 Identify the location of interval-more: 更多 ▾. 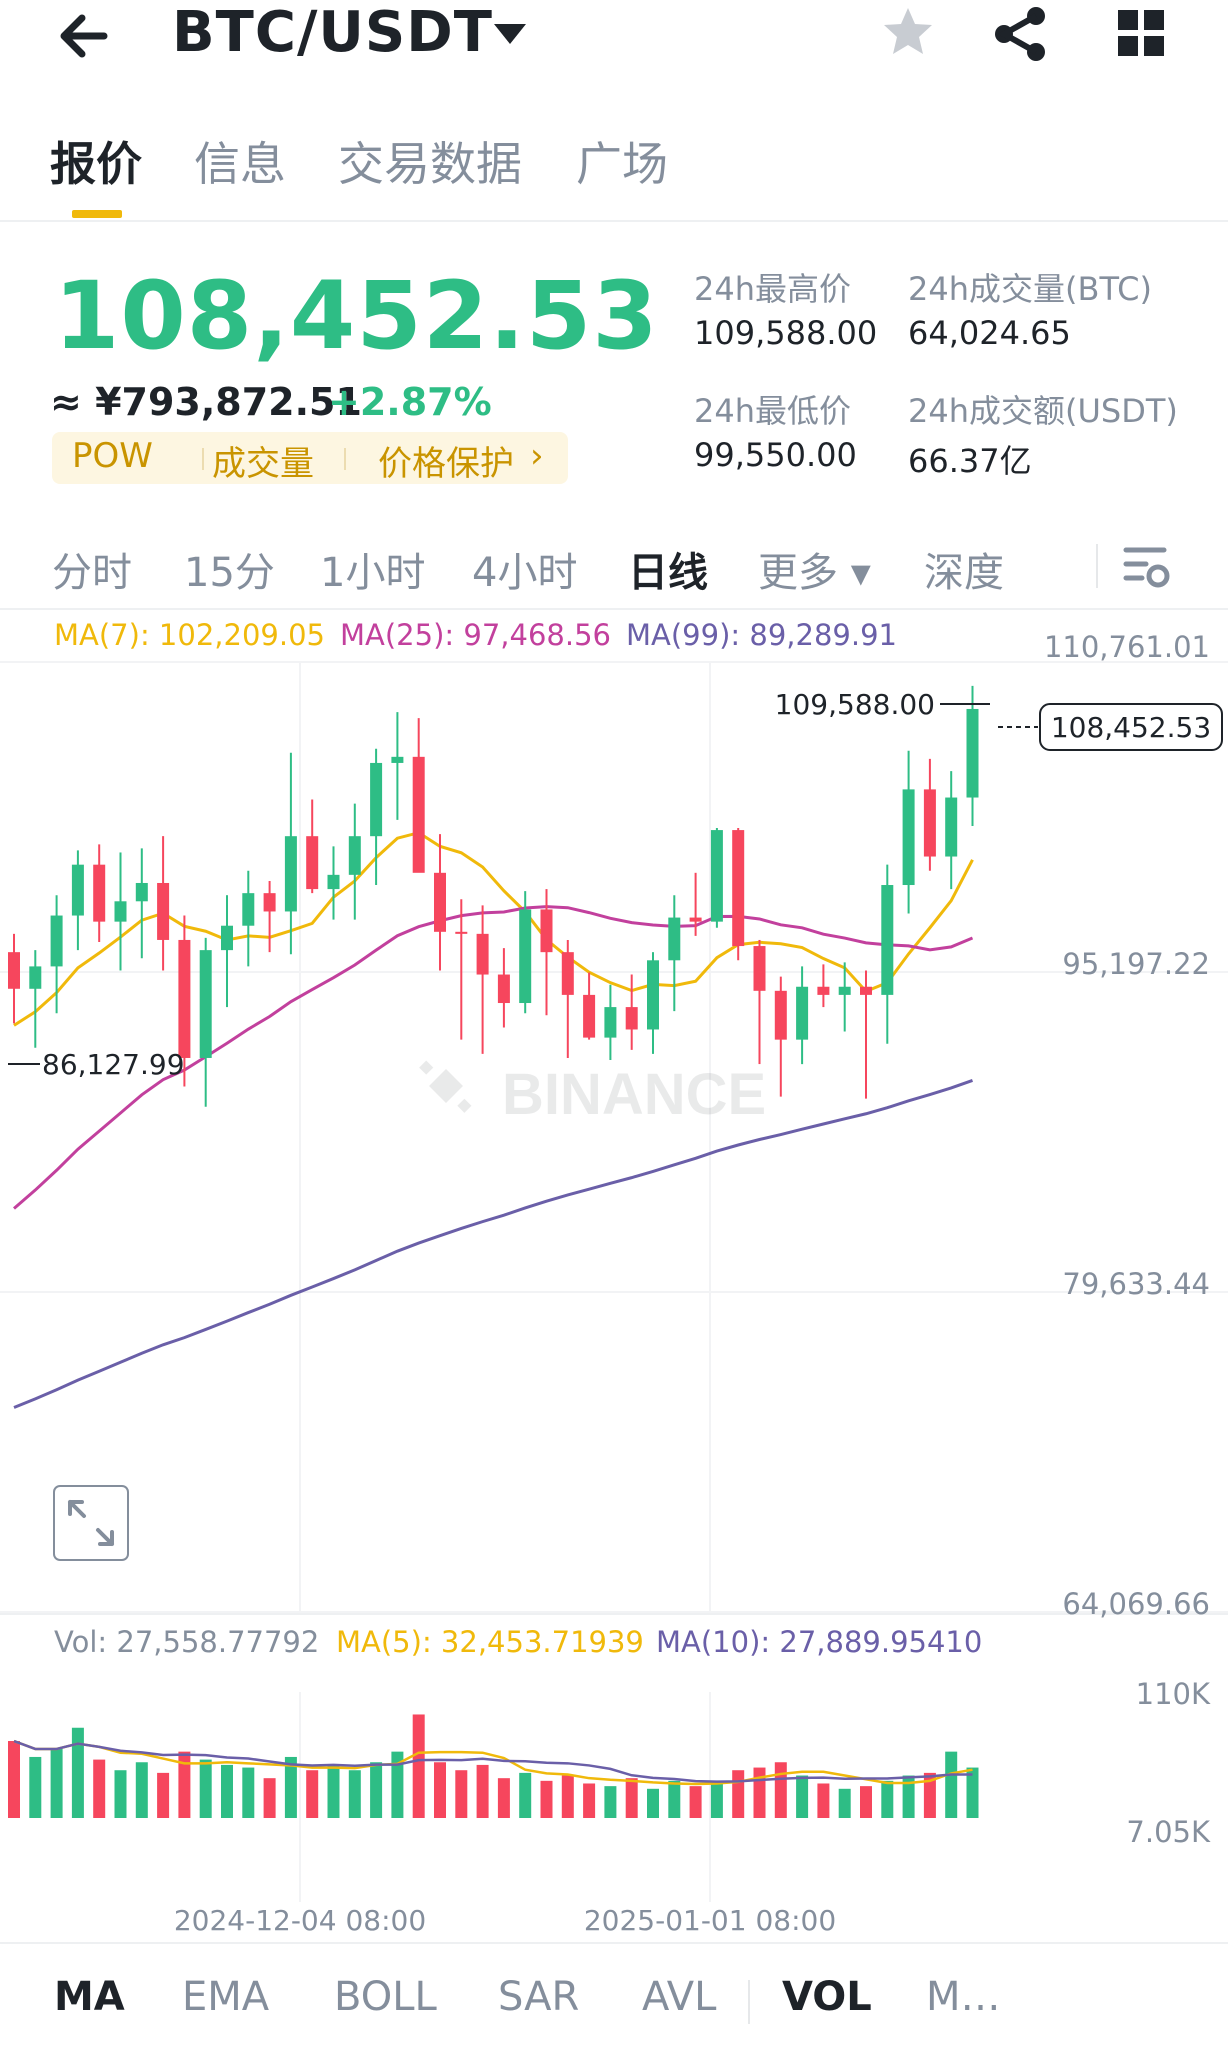
(814, 573).